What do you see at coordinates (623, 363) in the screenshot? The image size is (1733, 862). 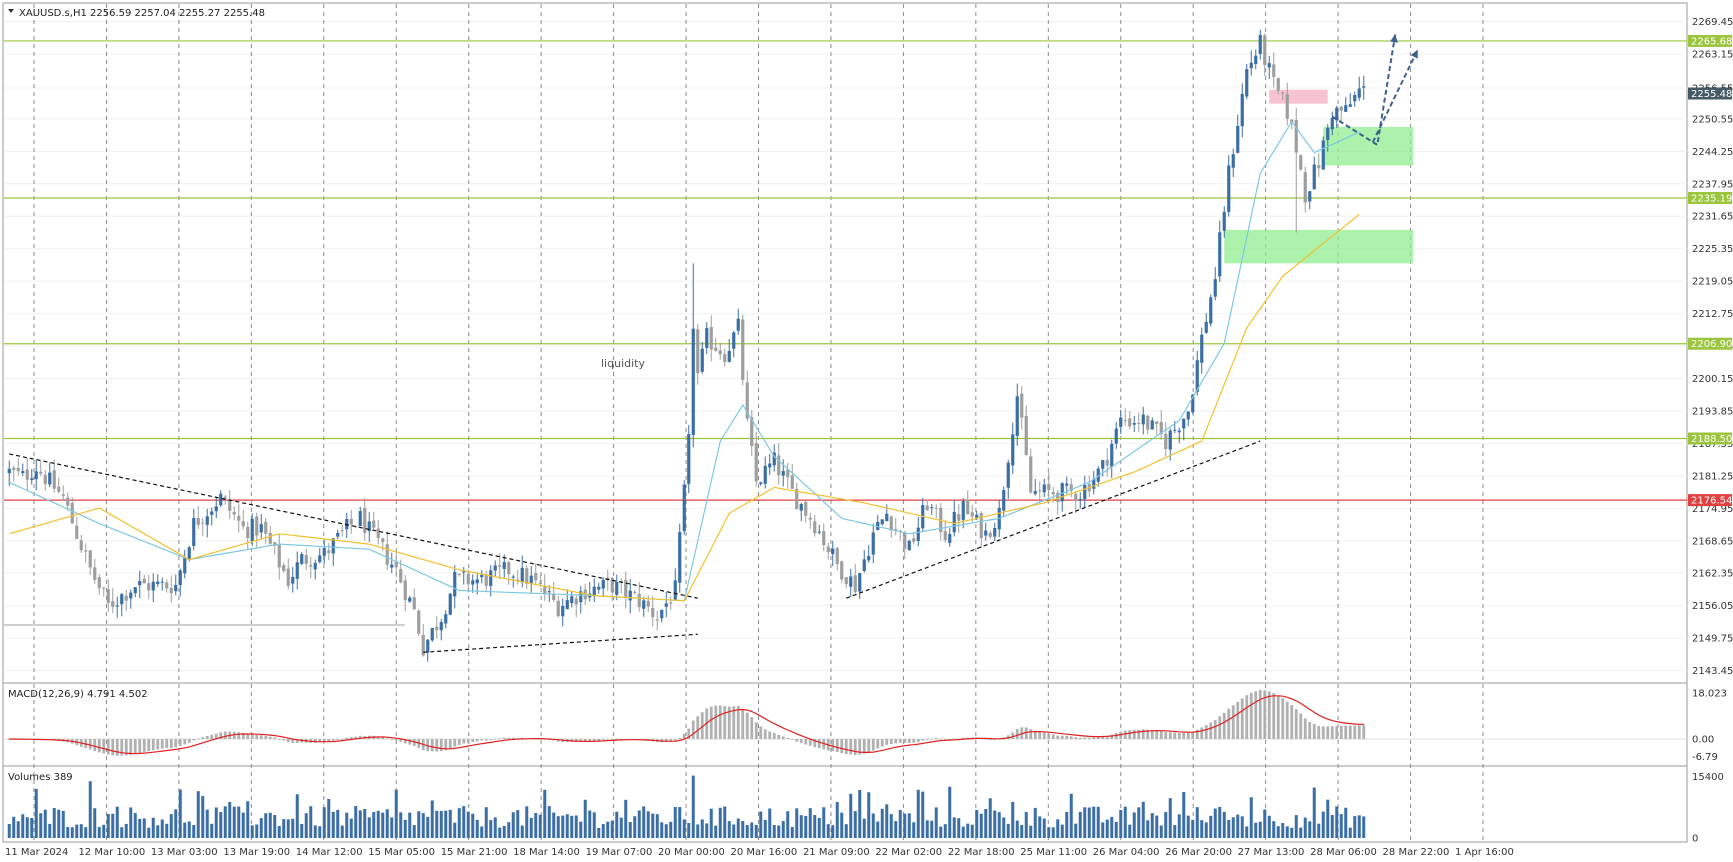 I see `liquidity-label: liquidity` at bounding box center [623, 363].